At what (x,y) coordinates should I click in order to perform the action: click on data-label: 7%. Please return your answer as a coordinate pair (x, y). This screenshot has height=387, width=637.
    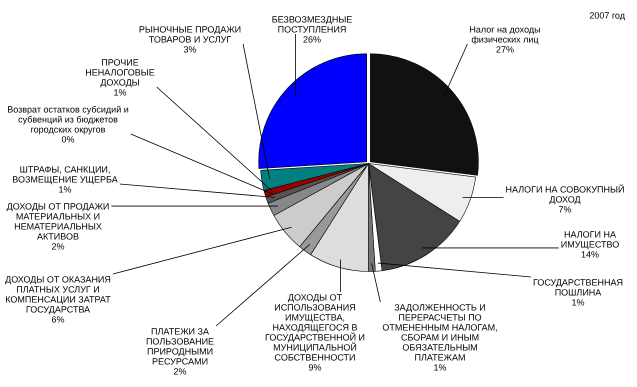
    Looking at the image, I should click on (565, 209).